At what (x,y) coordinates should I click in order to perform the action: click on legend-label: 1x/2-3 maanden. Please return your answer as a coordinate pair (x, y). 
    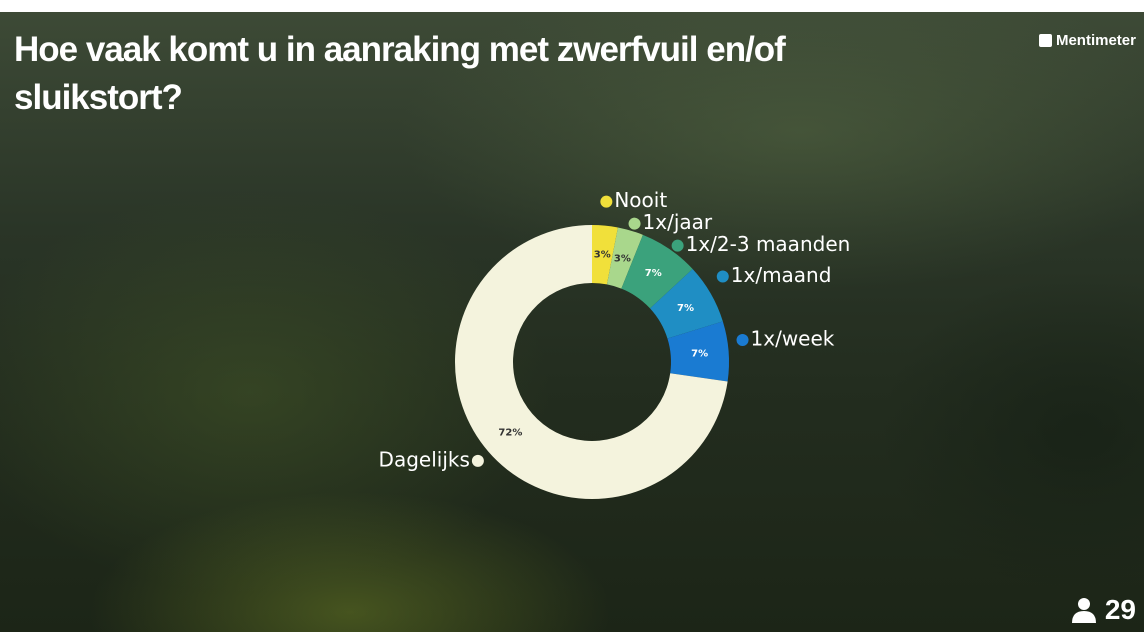
    Looking at the image, I should click on (768, 244).